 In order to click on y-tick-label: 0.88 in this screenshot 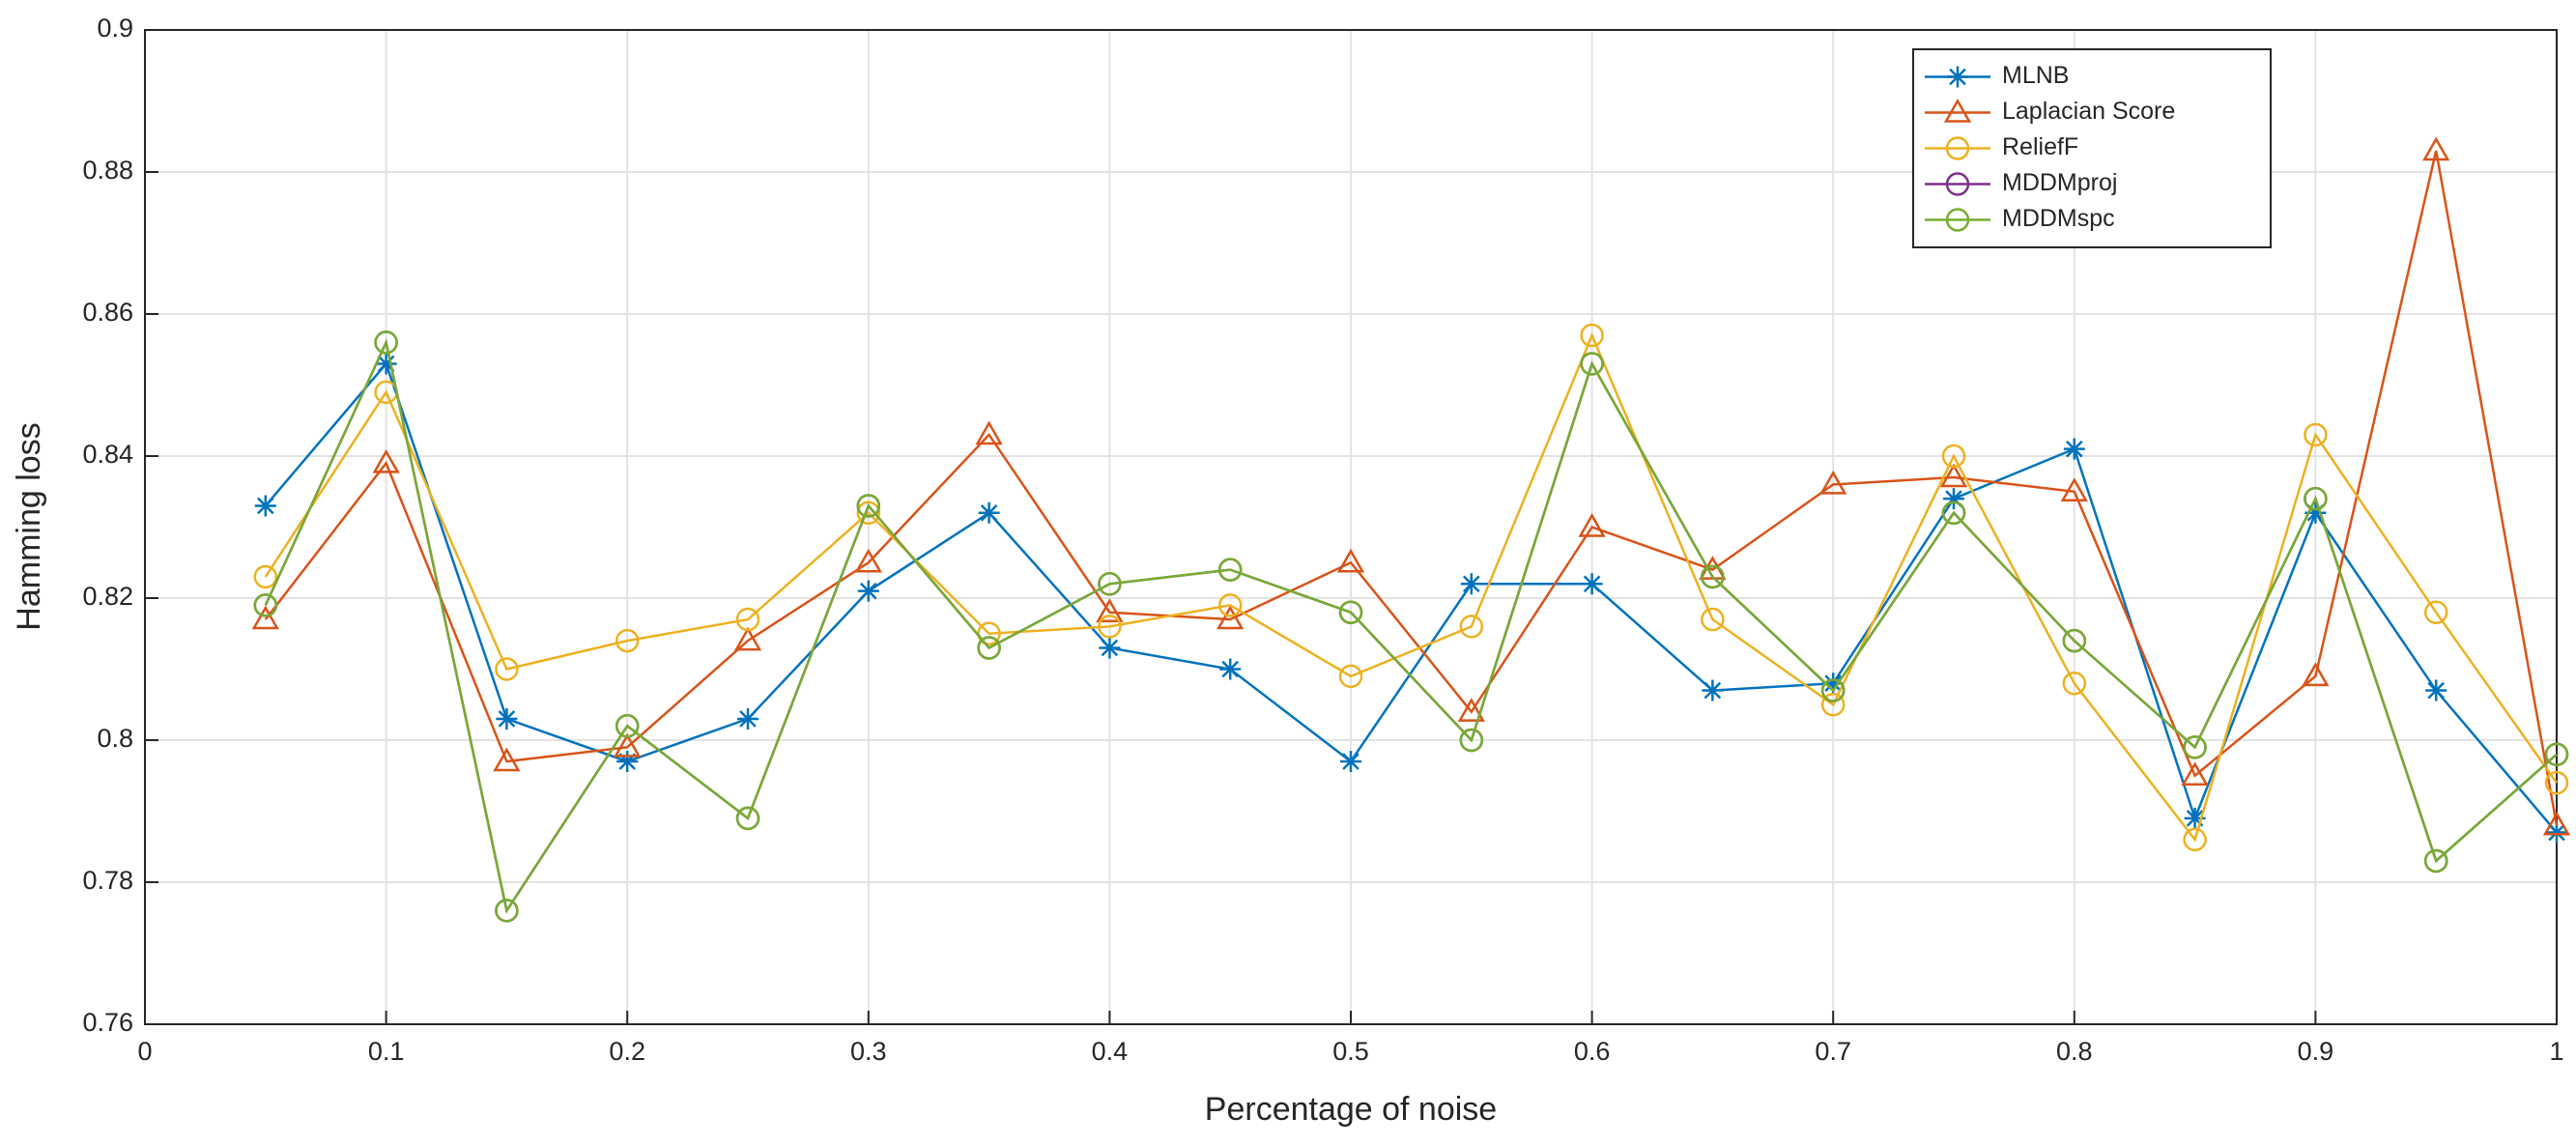, I will do `click(108, 171)`.